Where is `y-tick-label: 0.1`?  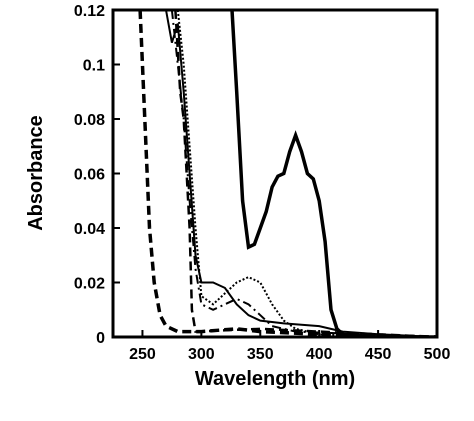
y-tick-label: 0.1 is located at coordinates (94, 66).